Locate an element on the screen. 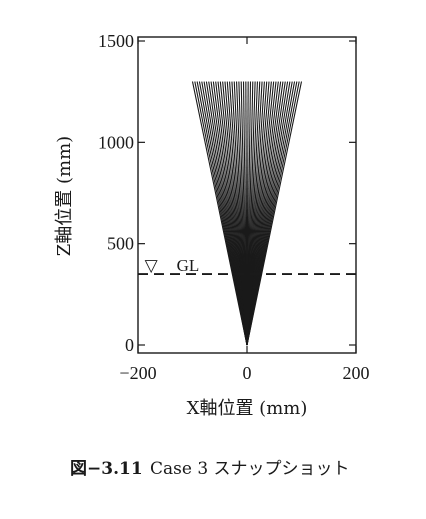  spray-fan is located at coordinates (247, 213).